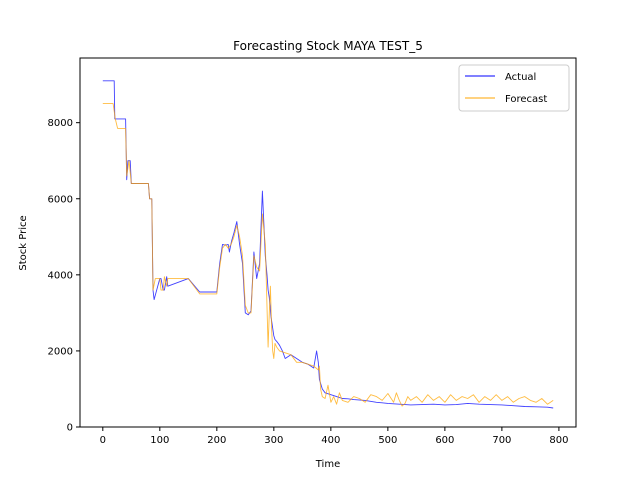 The height and width of the screenshot is (480, 640). What do you see at coordinates (159, 440) in the screenshot?
I see `x-tick-label-100: 100` at bounding box center [159, 440].